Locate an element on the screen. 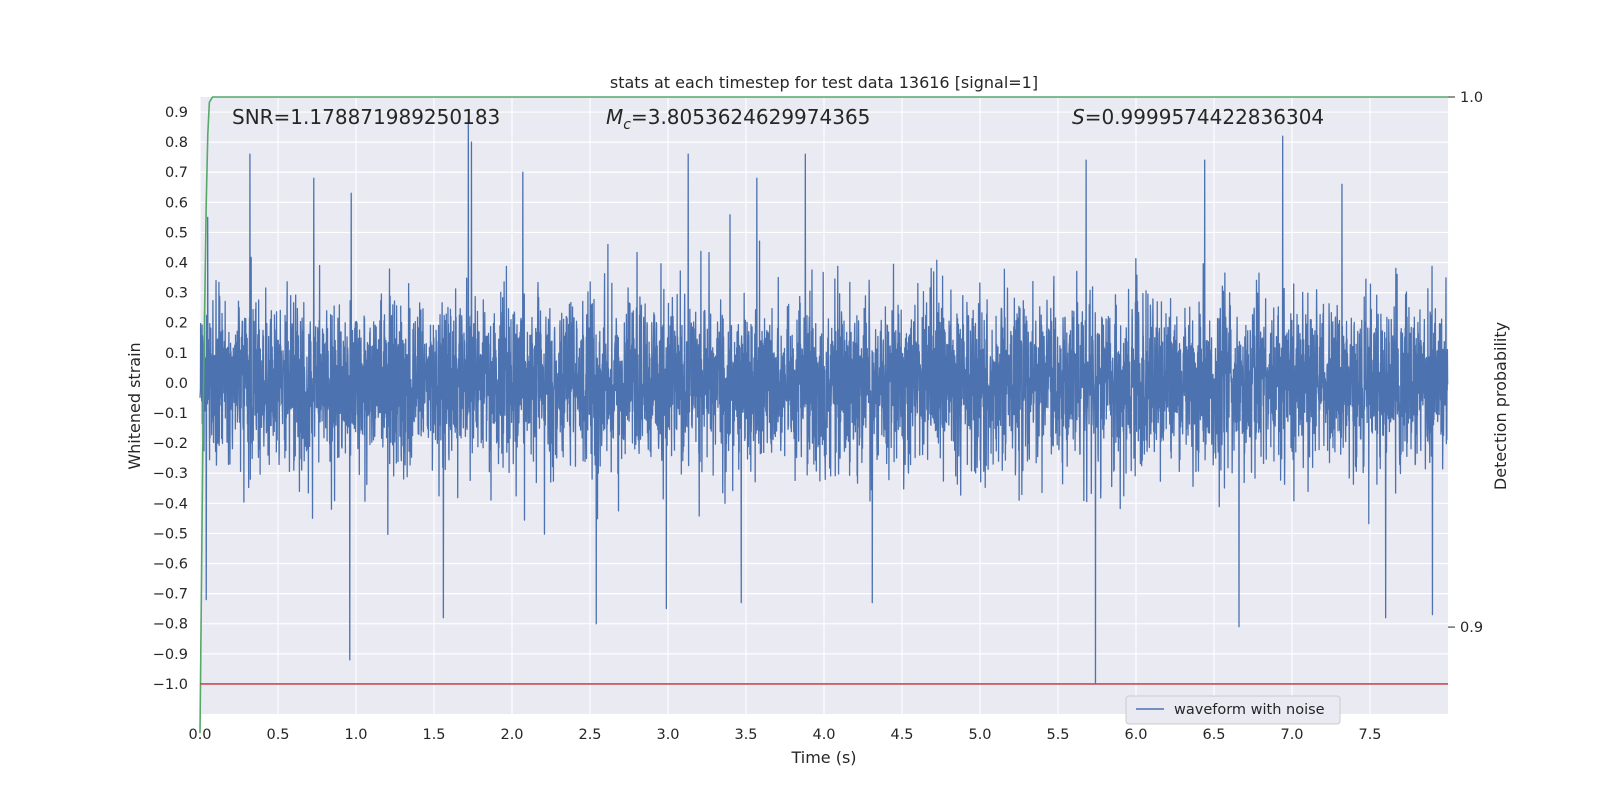 This screenshot has height=800, width=1600. y-tick-label: 0.2 is located at coordinates (176, 324).